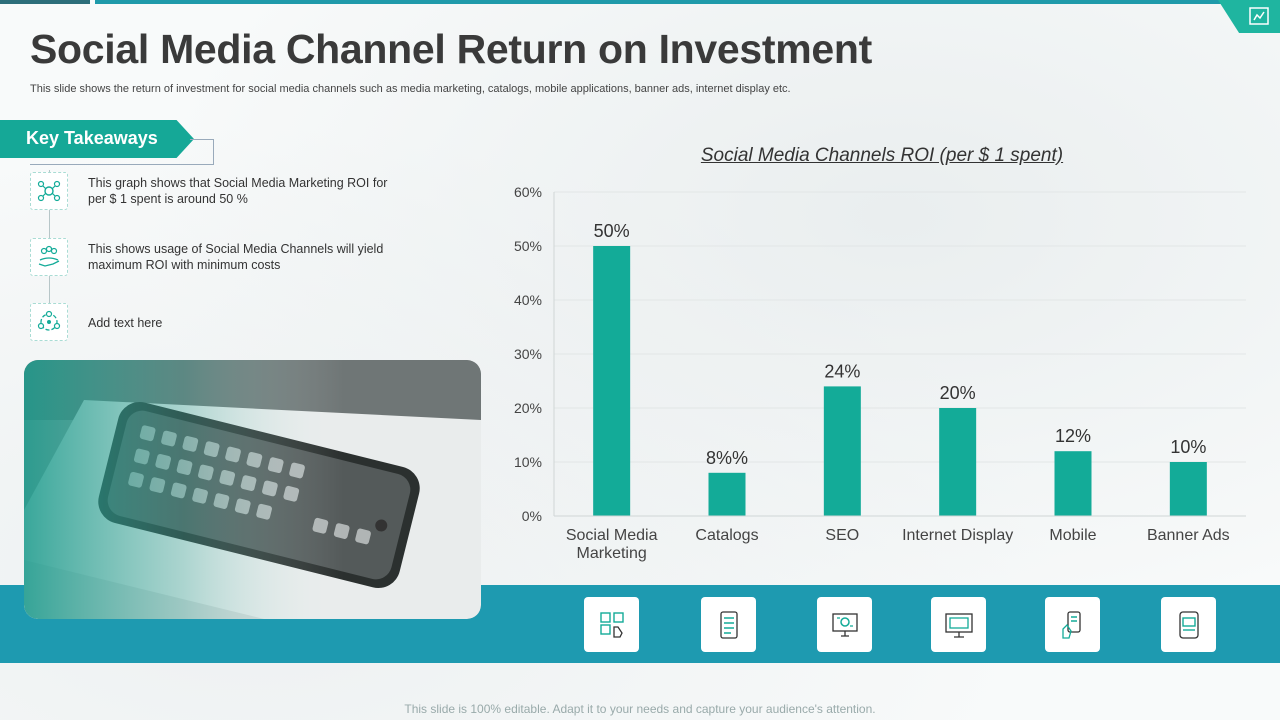 This screenshot has height=720, width=1280. What do you see at coordinates (842, 371) in the screenshot?
I see `data-label: 24%` at bounding box center [842, 371].